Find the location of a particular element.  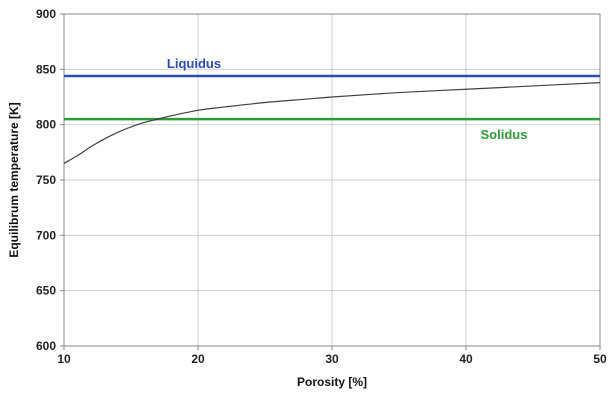

y-tick-label: 750 is located at coordinates (46, 180).